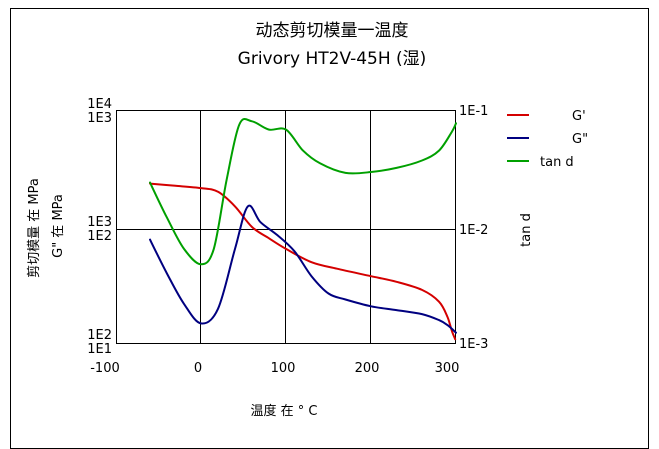 This screenshot has height=449, width=659. I want to click on legend-label: G', so click(579, 116).